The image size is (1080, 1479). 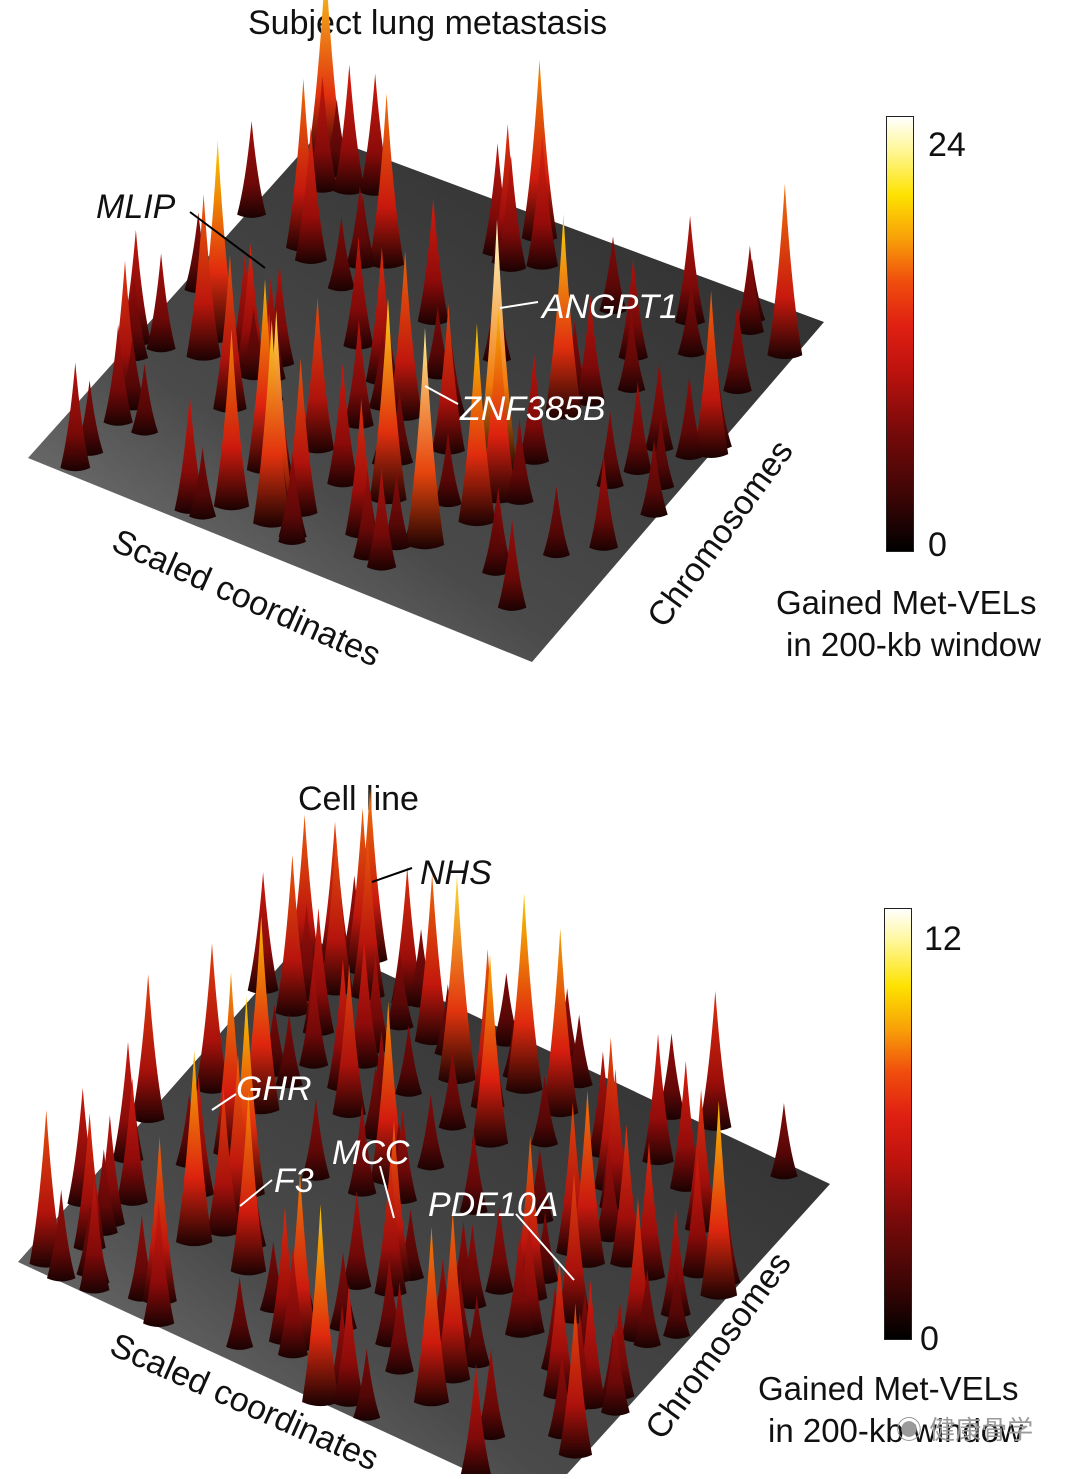 What do you see at coordinates (981, 1430) in the screenshot?
I see `watermark-text: 健康骨学` at bounding box center [981, 1430].